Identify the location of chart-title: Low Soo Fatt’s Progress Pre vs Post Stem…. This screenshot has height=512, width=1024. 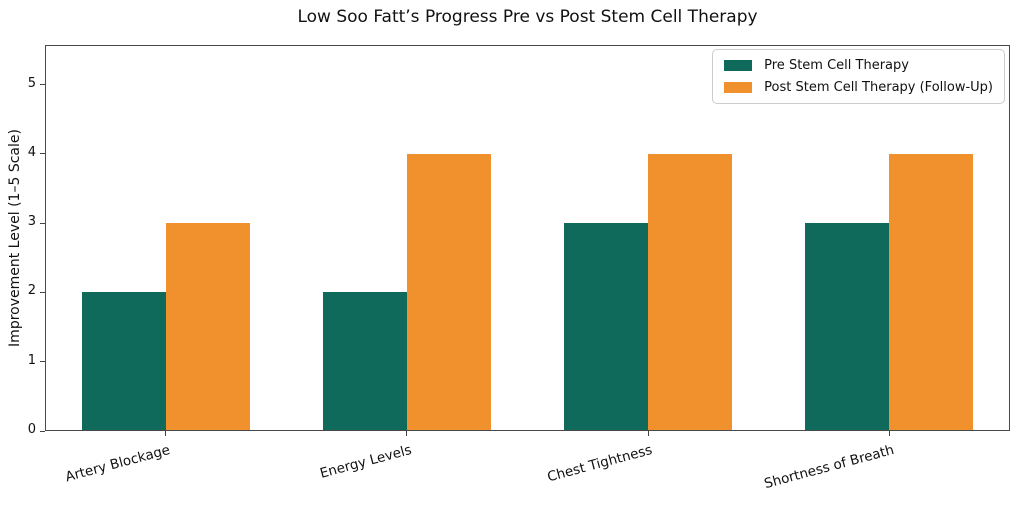
(527, 17).